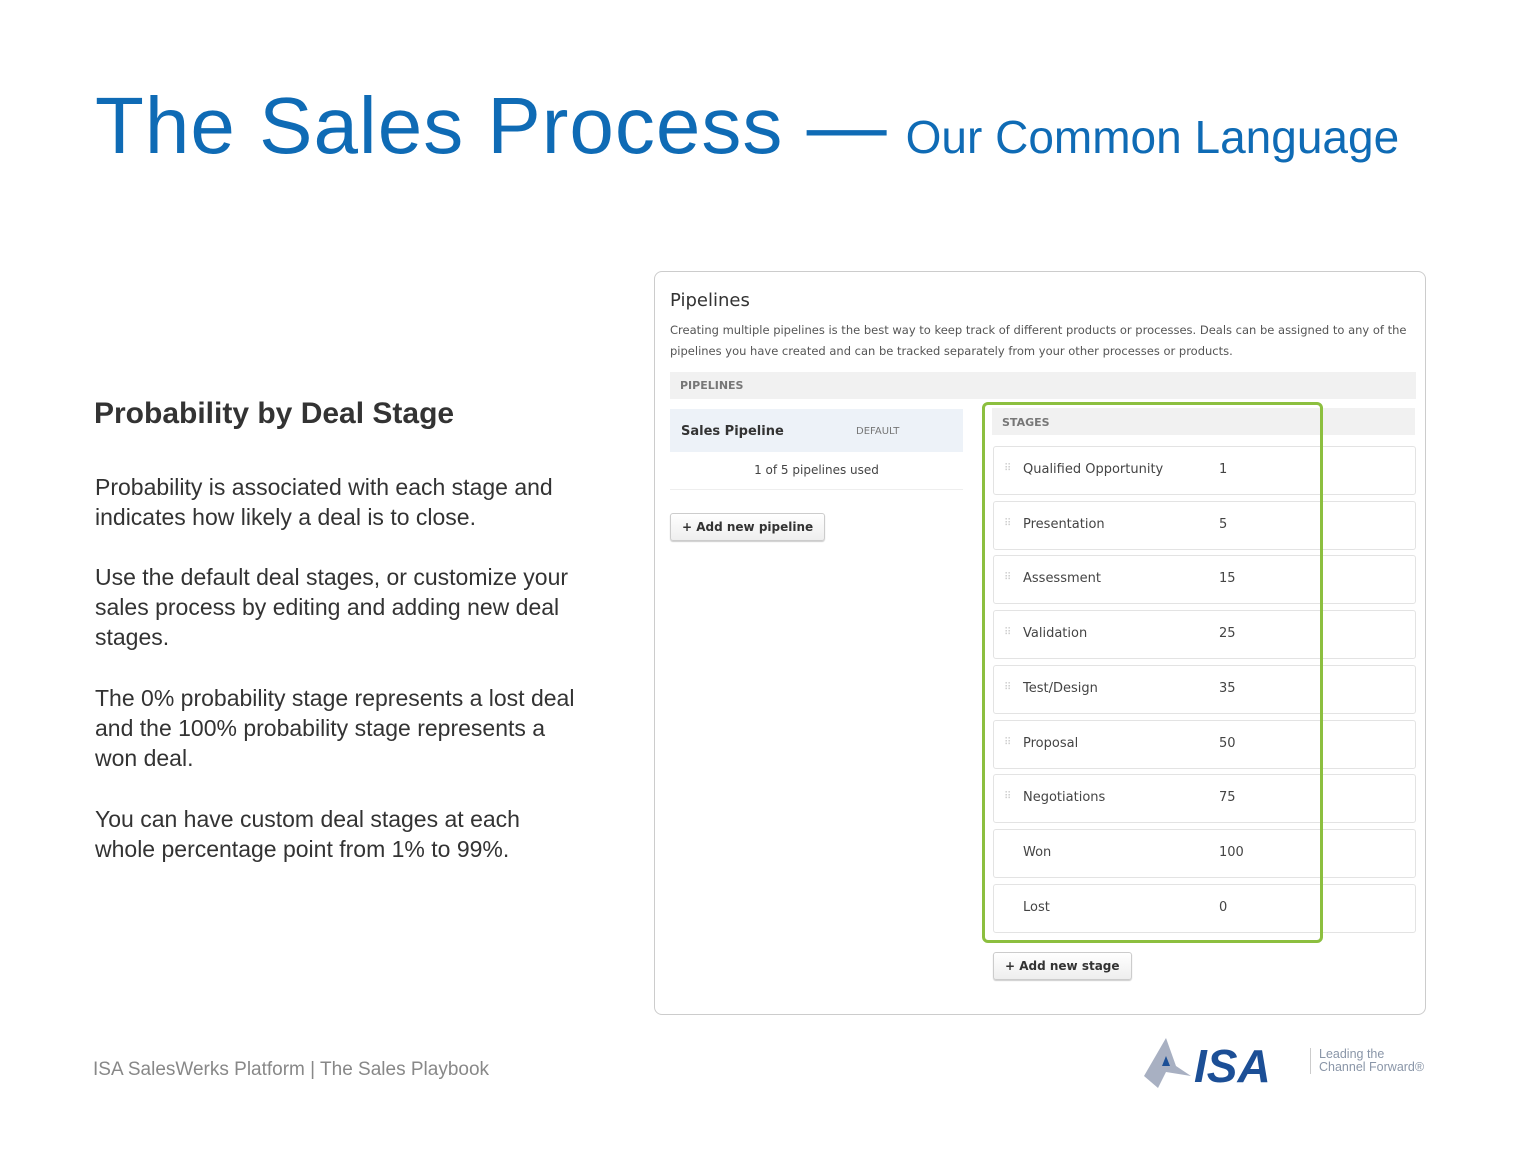 The image size is (1520, 1174). What do you see at coordinates (1204, 744) in the screenshot?
I see `stage-row: ⠿ Proposal 50` at bounding box center [1204, 744].